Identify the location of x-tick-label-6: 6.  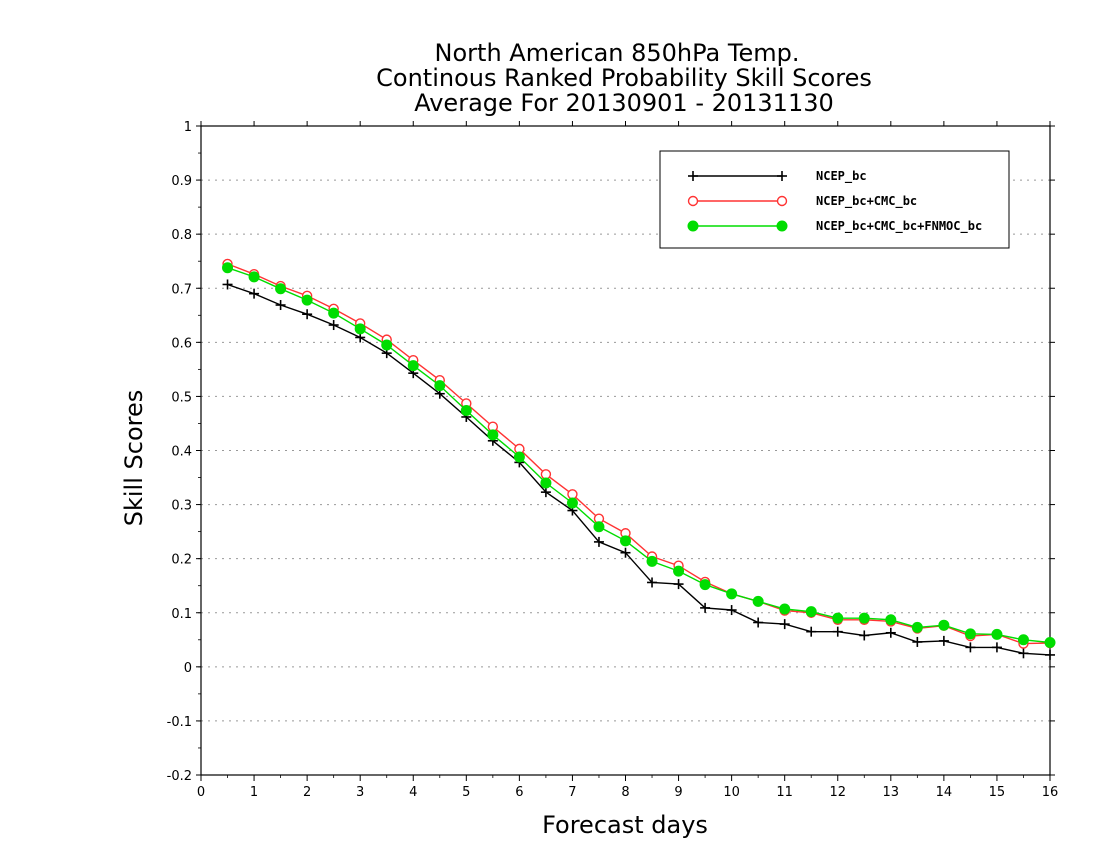
(519, 792).